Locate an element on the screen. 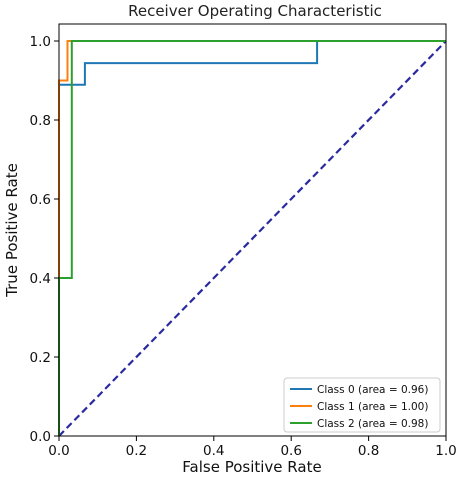 Image resolution: width=457 pixels, height=480 pixels. x-tick-label: 0.0 is located at coordinates (58, 451).